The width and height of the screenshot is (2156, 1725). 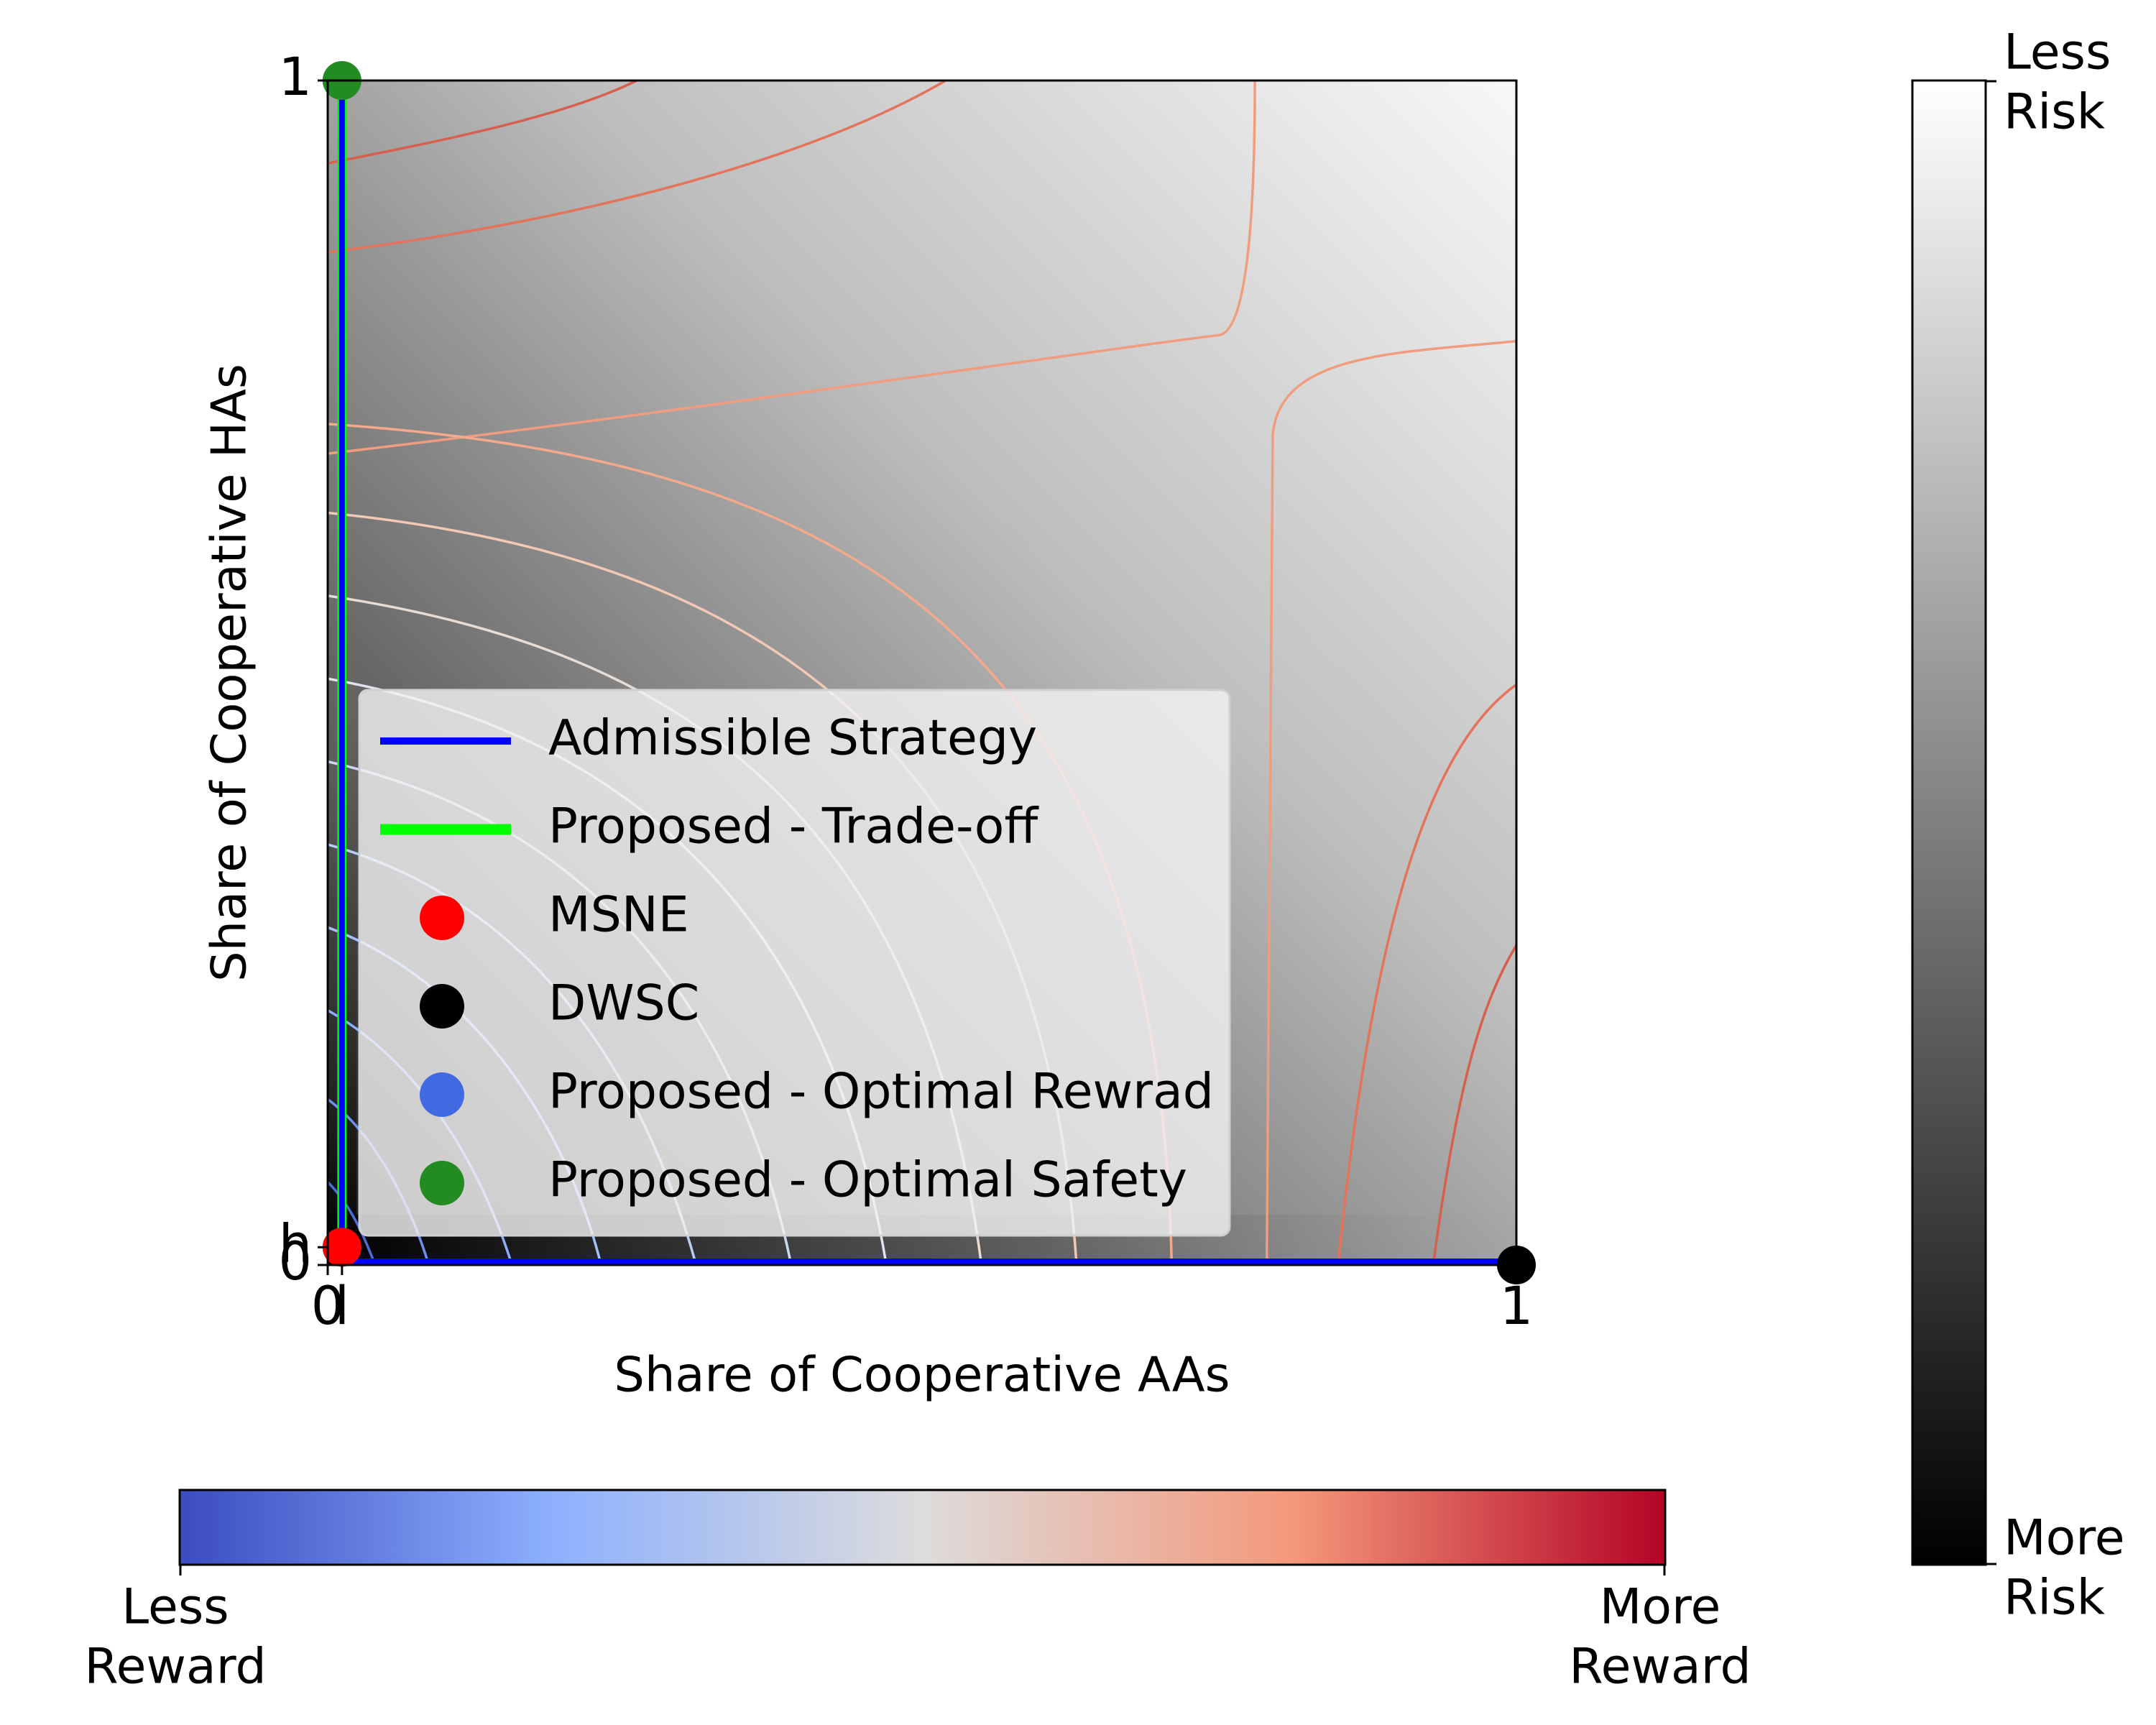 I want to click on legend-label: DWSC, so click(x=623, y=1003).